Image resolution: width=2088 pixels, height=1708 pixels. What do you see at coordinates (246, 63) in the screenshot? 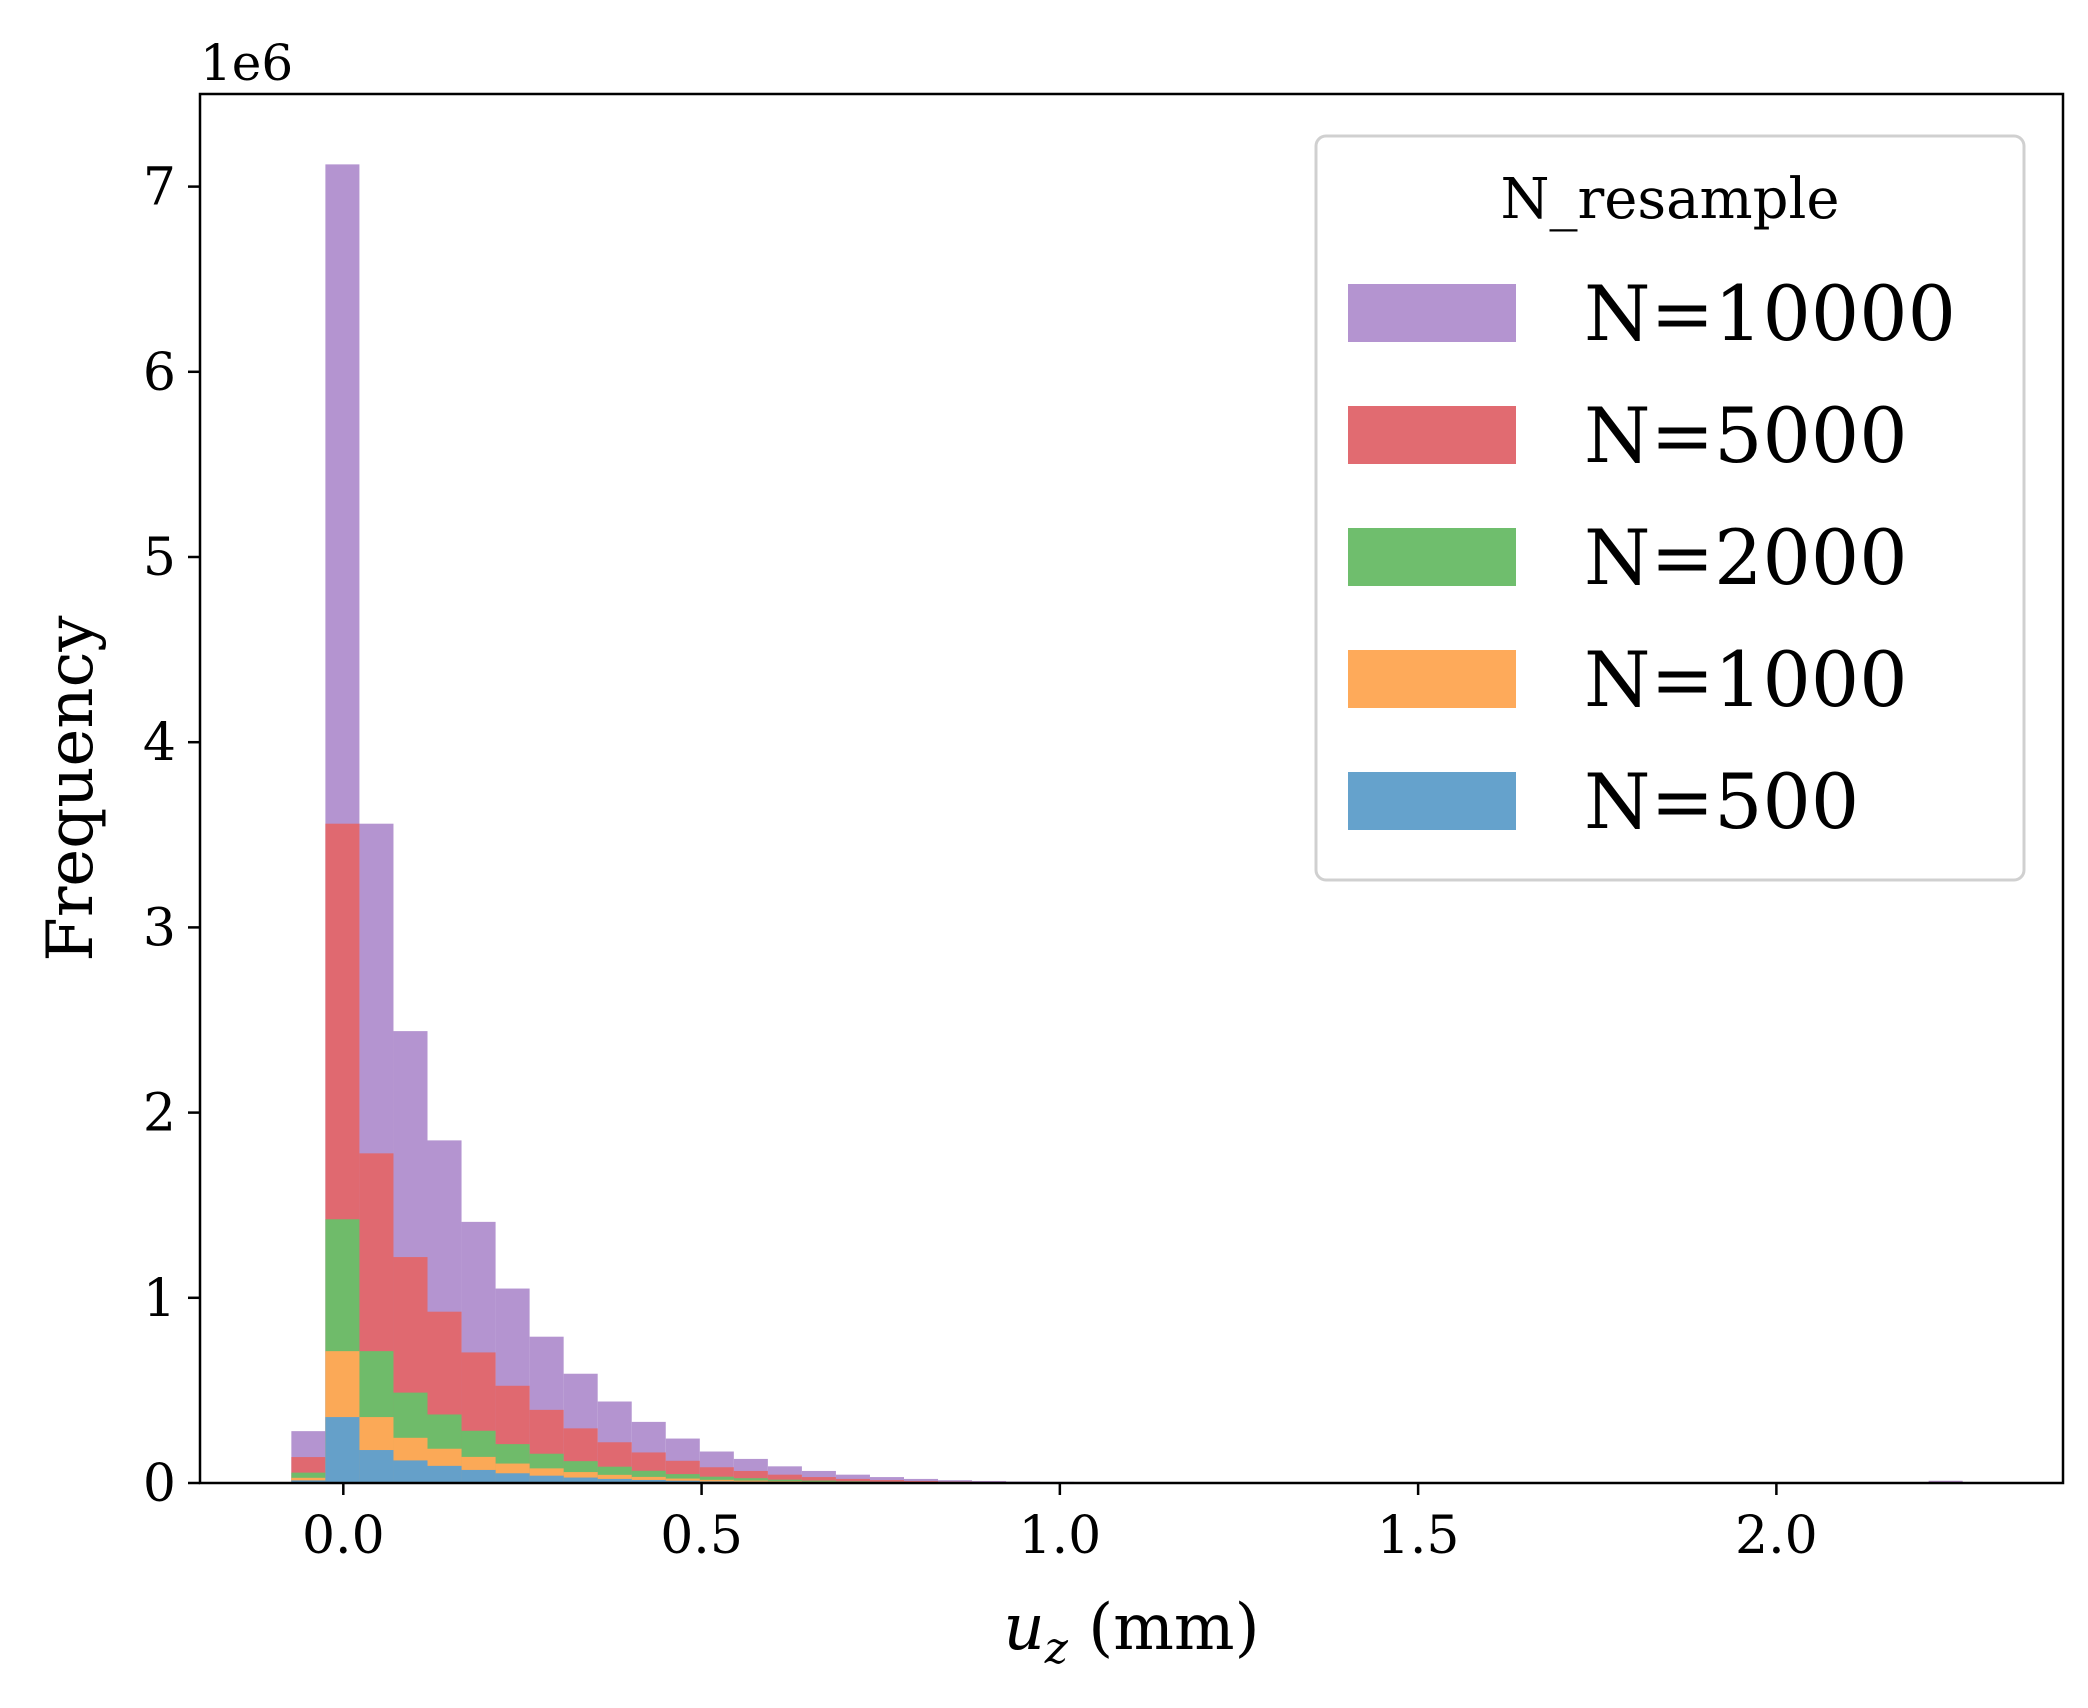
I see `y-offset-label: 1e6` at bounding box center [246, 63].